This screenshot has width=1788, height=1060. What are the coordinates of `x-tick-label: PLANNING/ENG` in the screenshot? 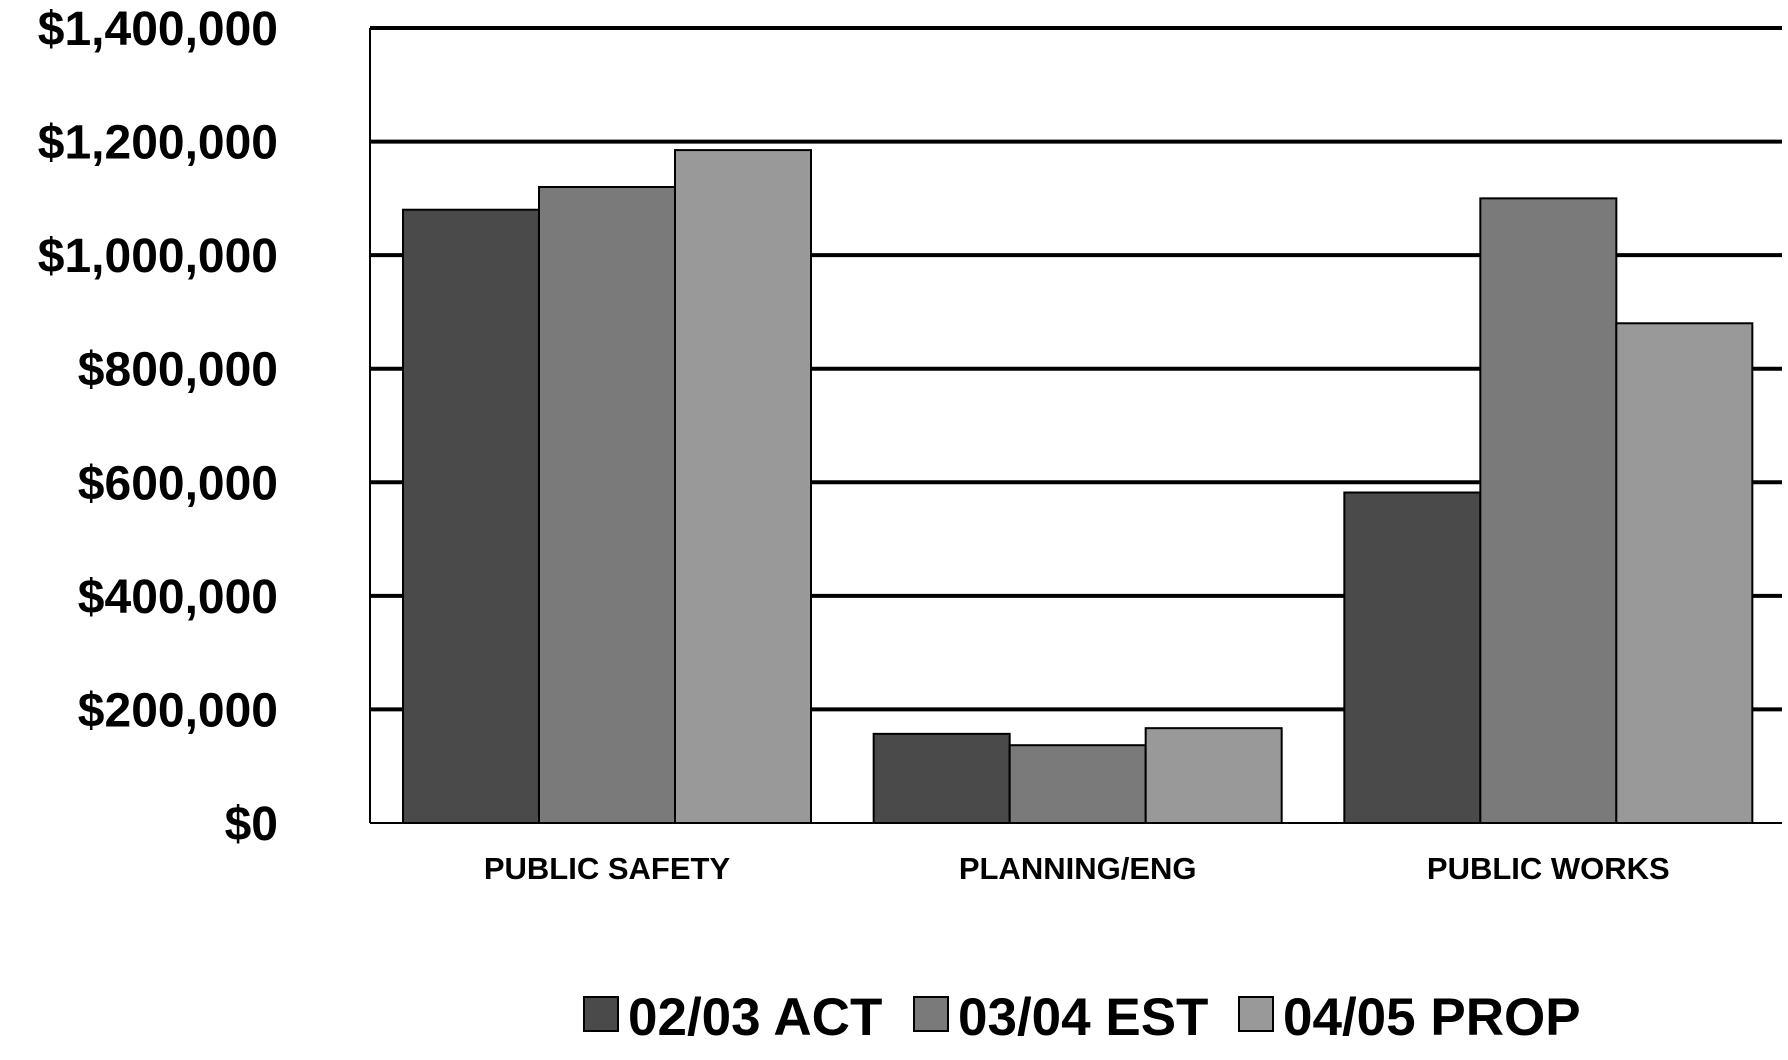 It's located at (1078, 868).